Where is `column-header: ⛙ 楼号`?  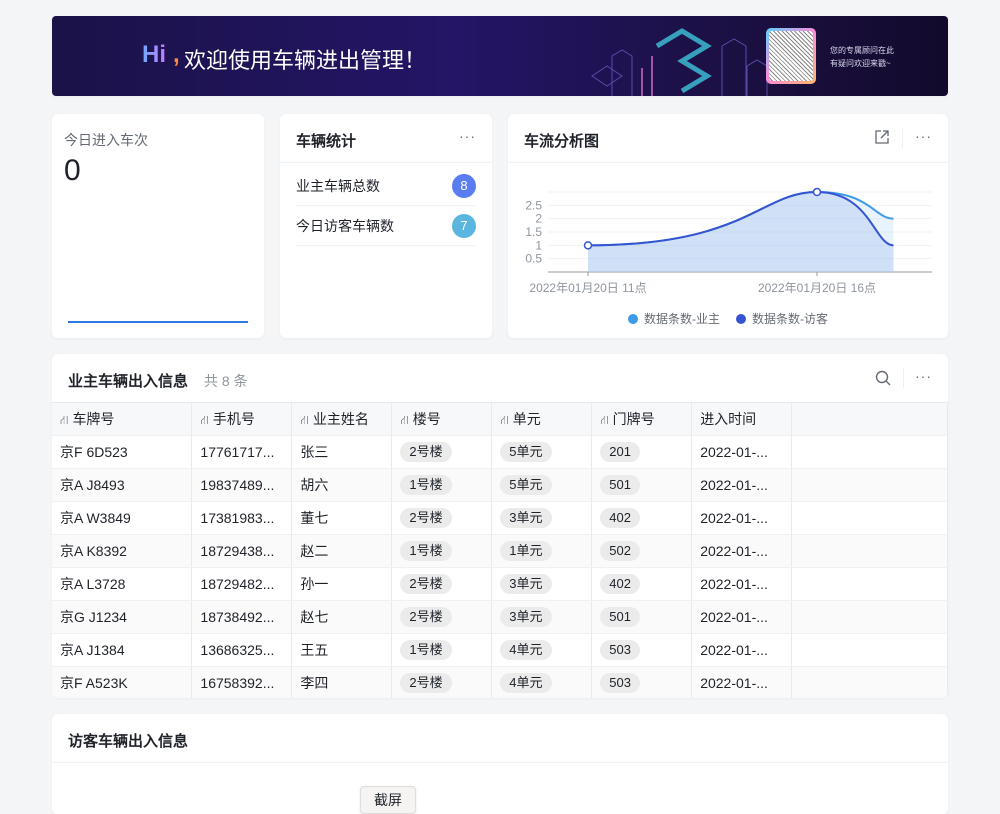
column-header: ⛙ 楼号 is located at coordinates (442, 419).